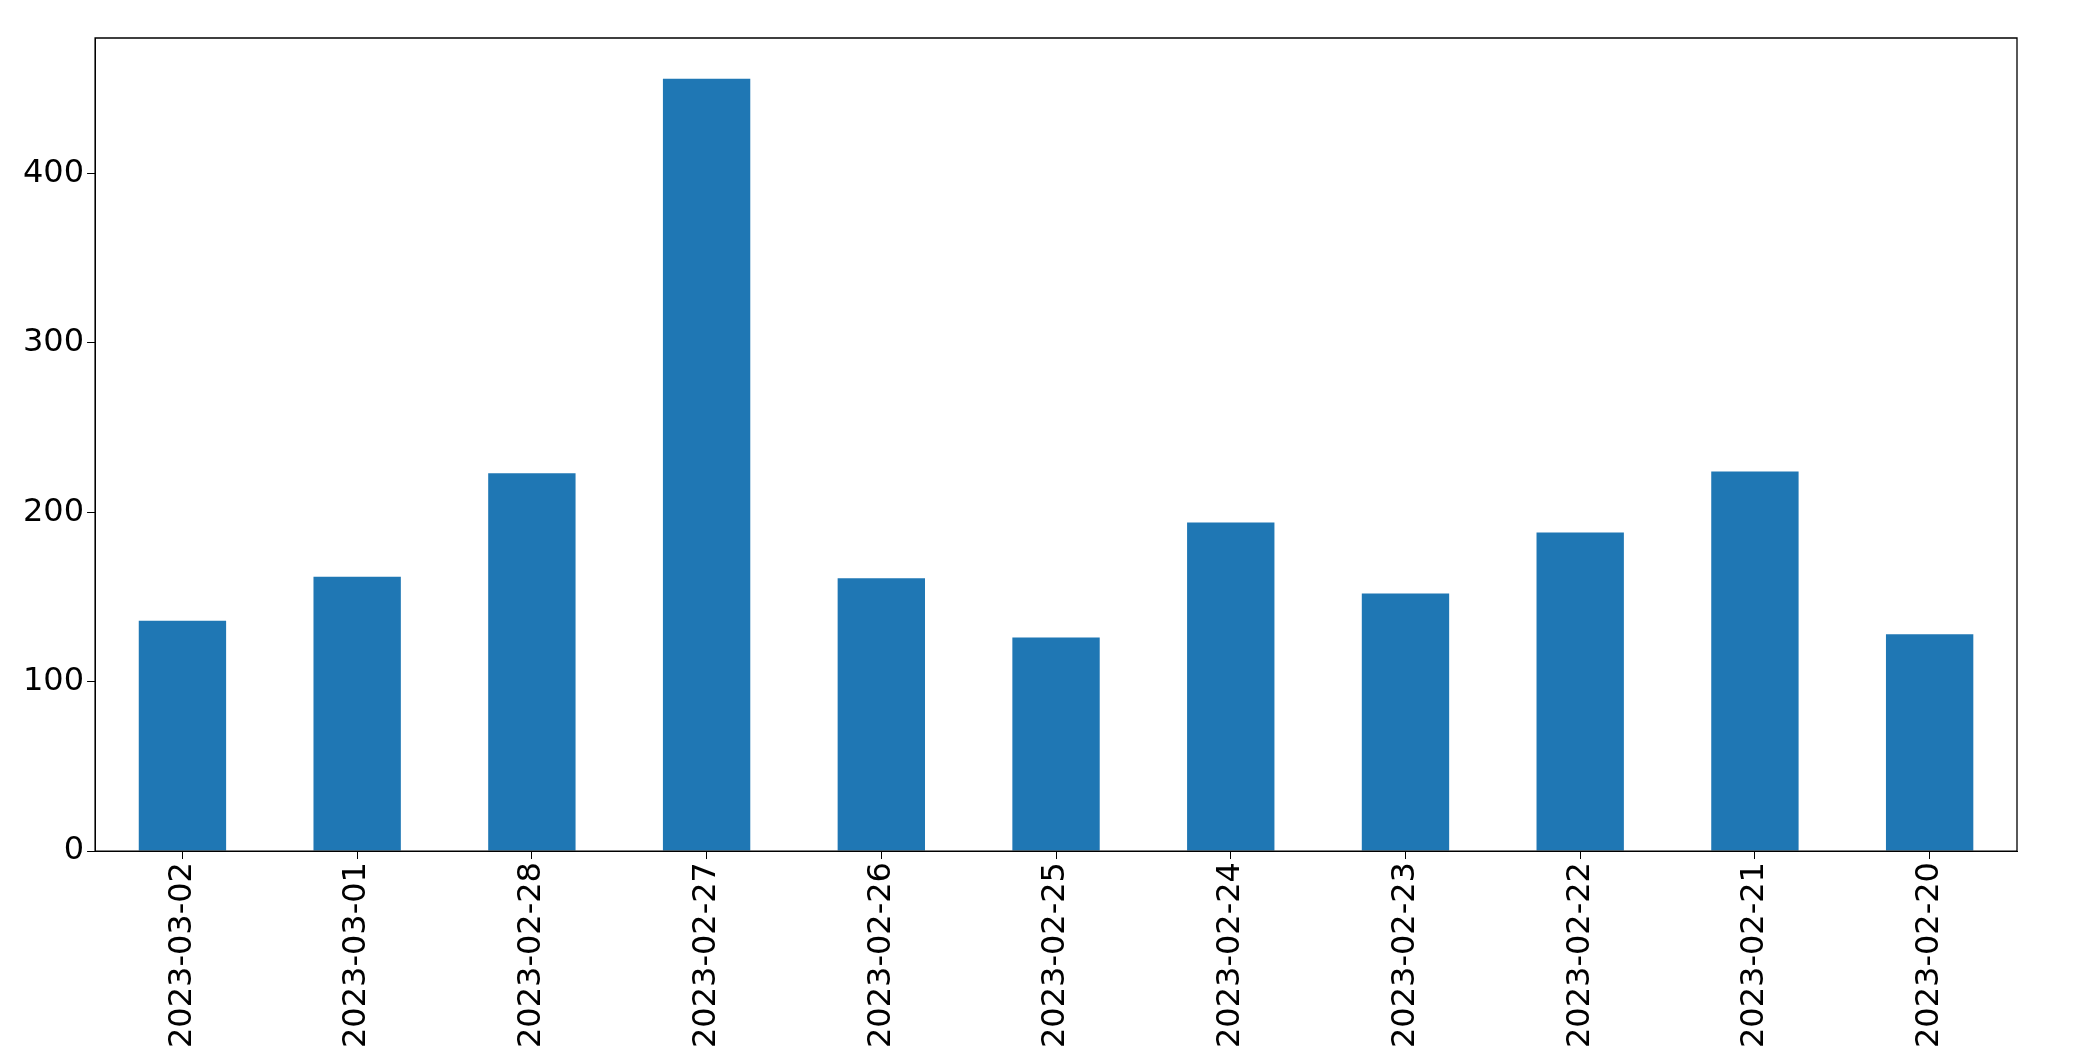 This screenshot has height=1061, width=2093. I want to click on x-tick-label: 2023-02-22, so click(1577, 955).